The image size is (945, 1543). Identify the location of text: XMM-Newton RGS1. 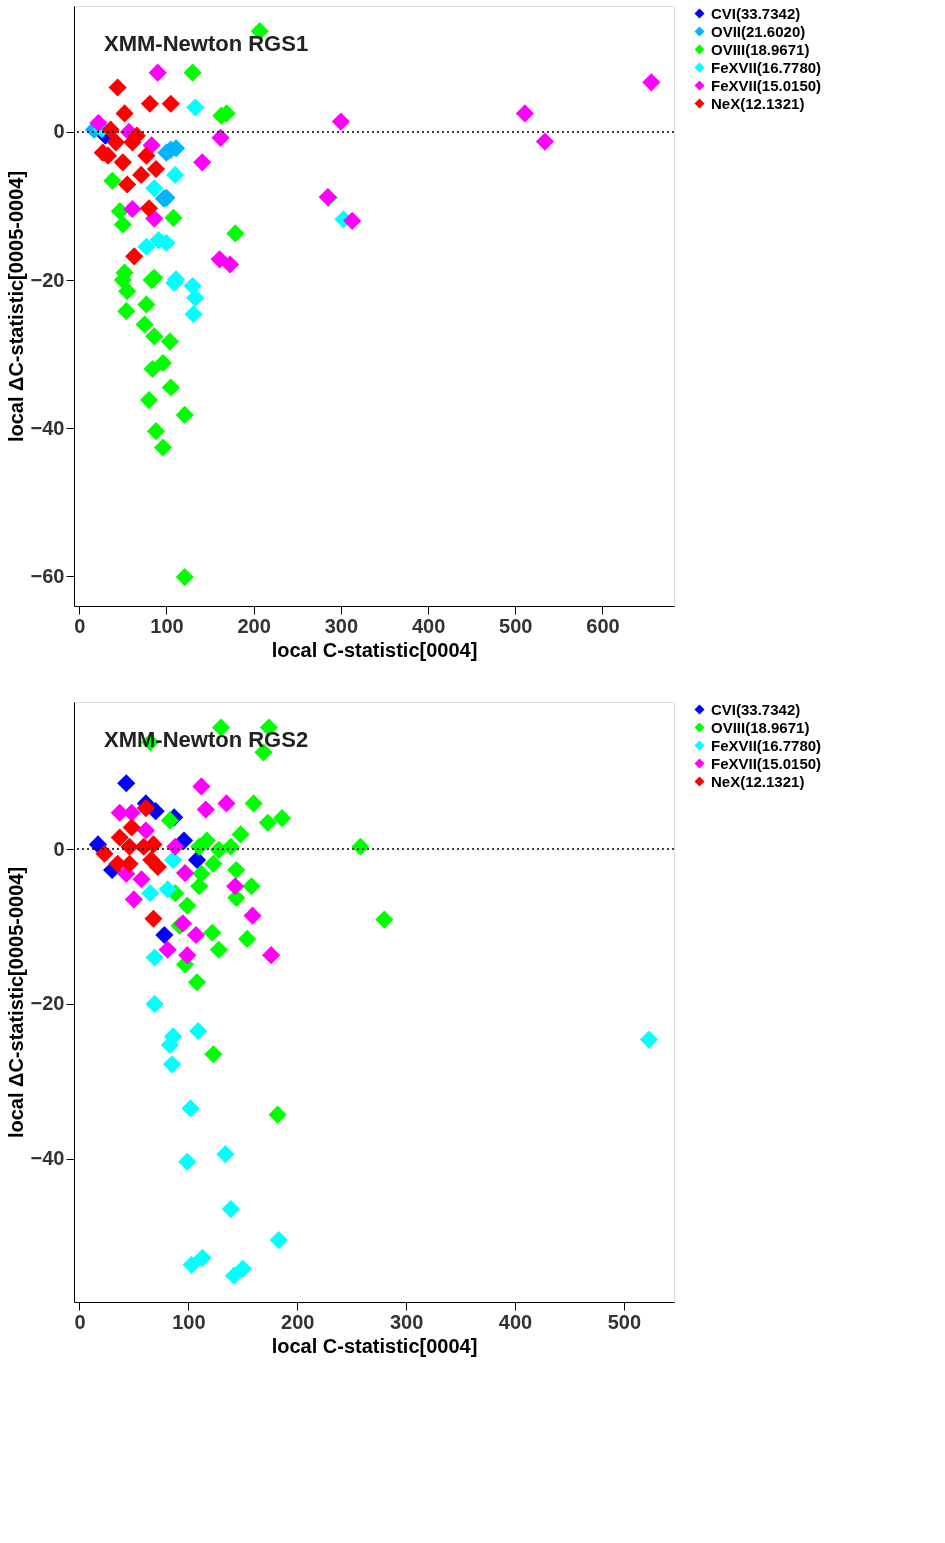
(206, 43).